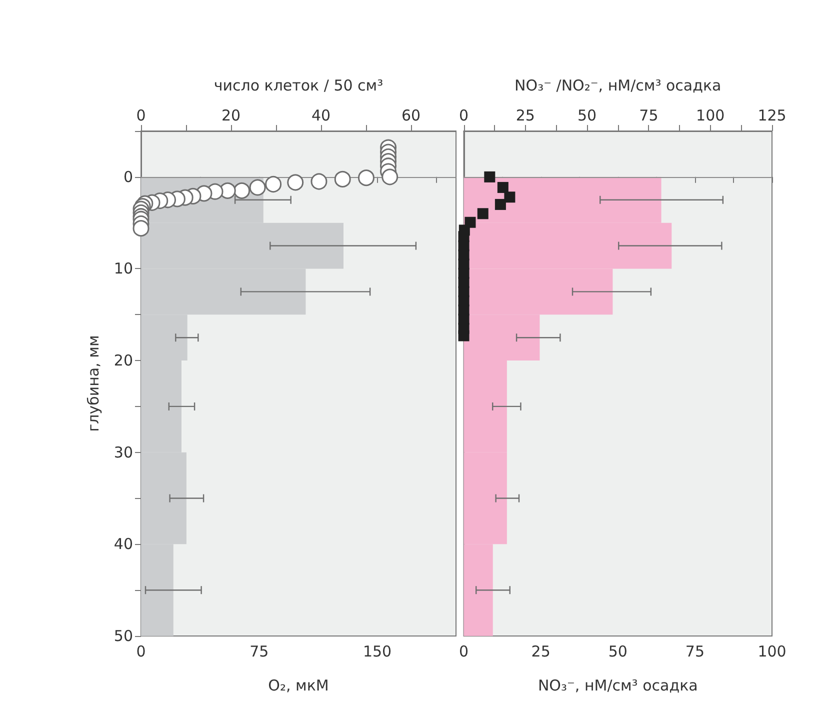  Describe the element at coordinates (123, 544) in the screenshot. I see `y-tick-label: 40` at that location.